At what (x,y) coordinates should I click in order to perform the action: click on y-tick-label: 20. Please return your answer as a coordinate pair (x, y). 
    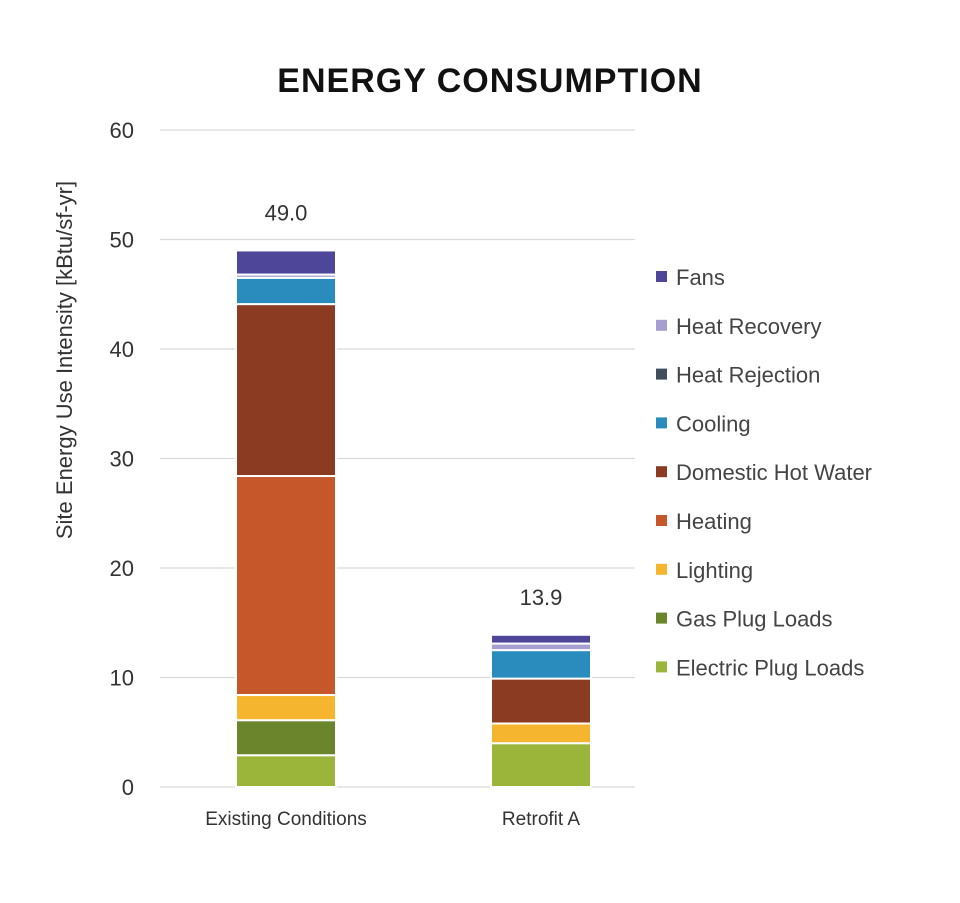
    Looking at the image, I should click on (122, 568).